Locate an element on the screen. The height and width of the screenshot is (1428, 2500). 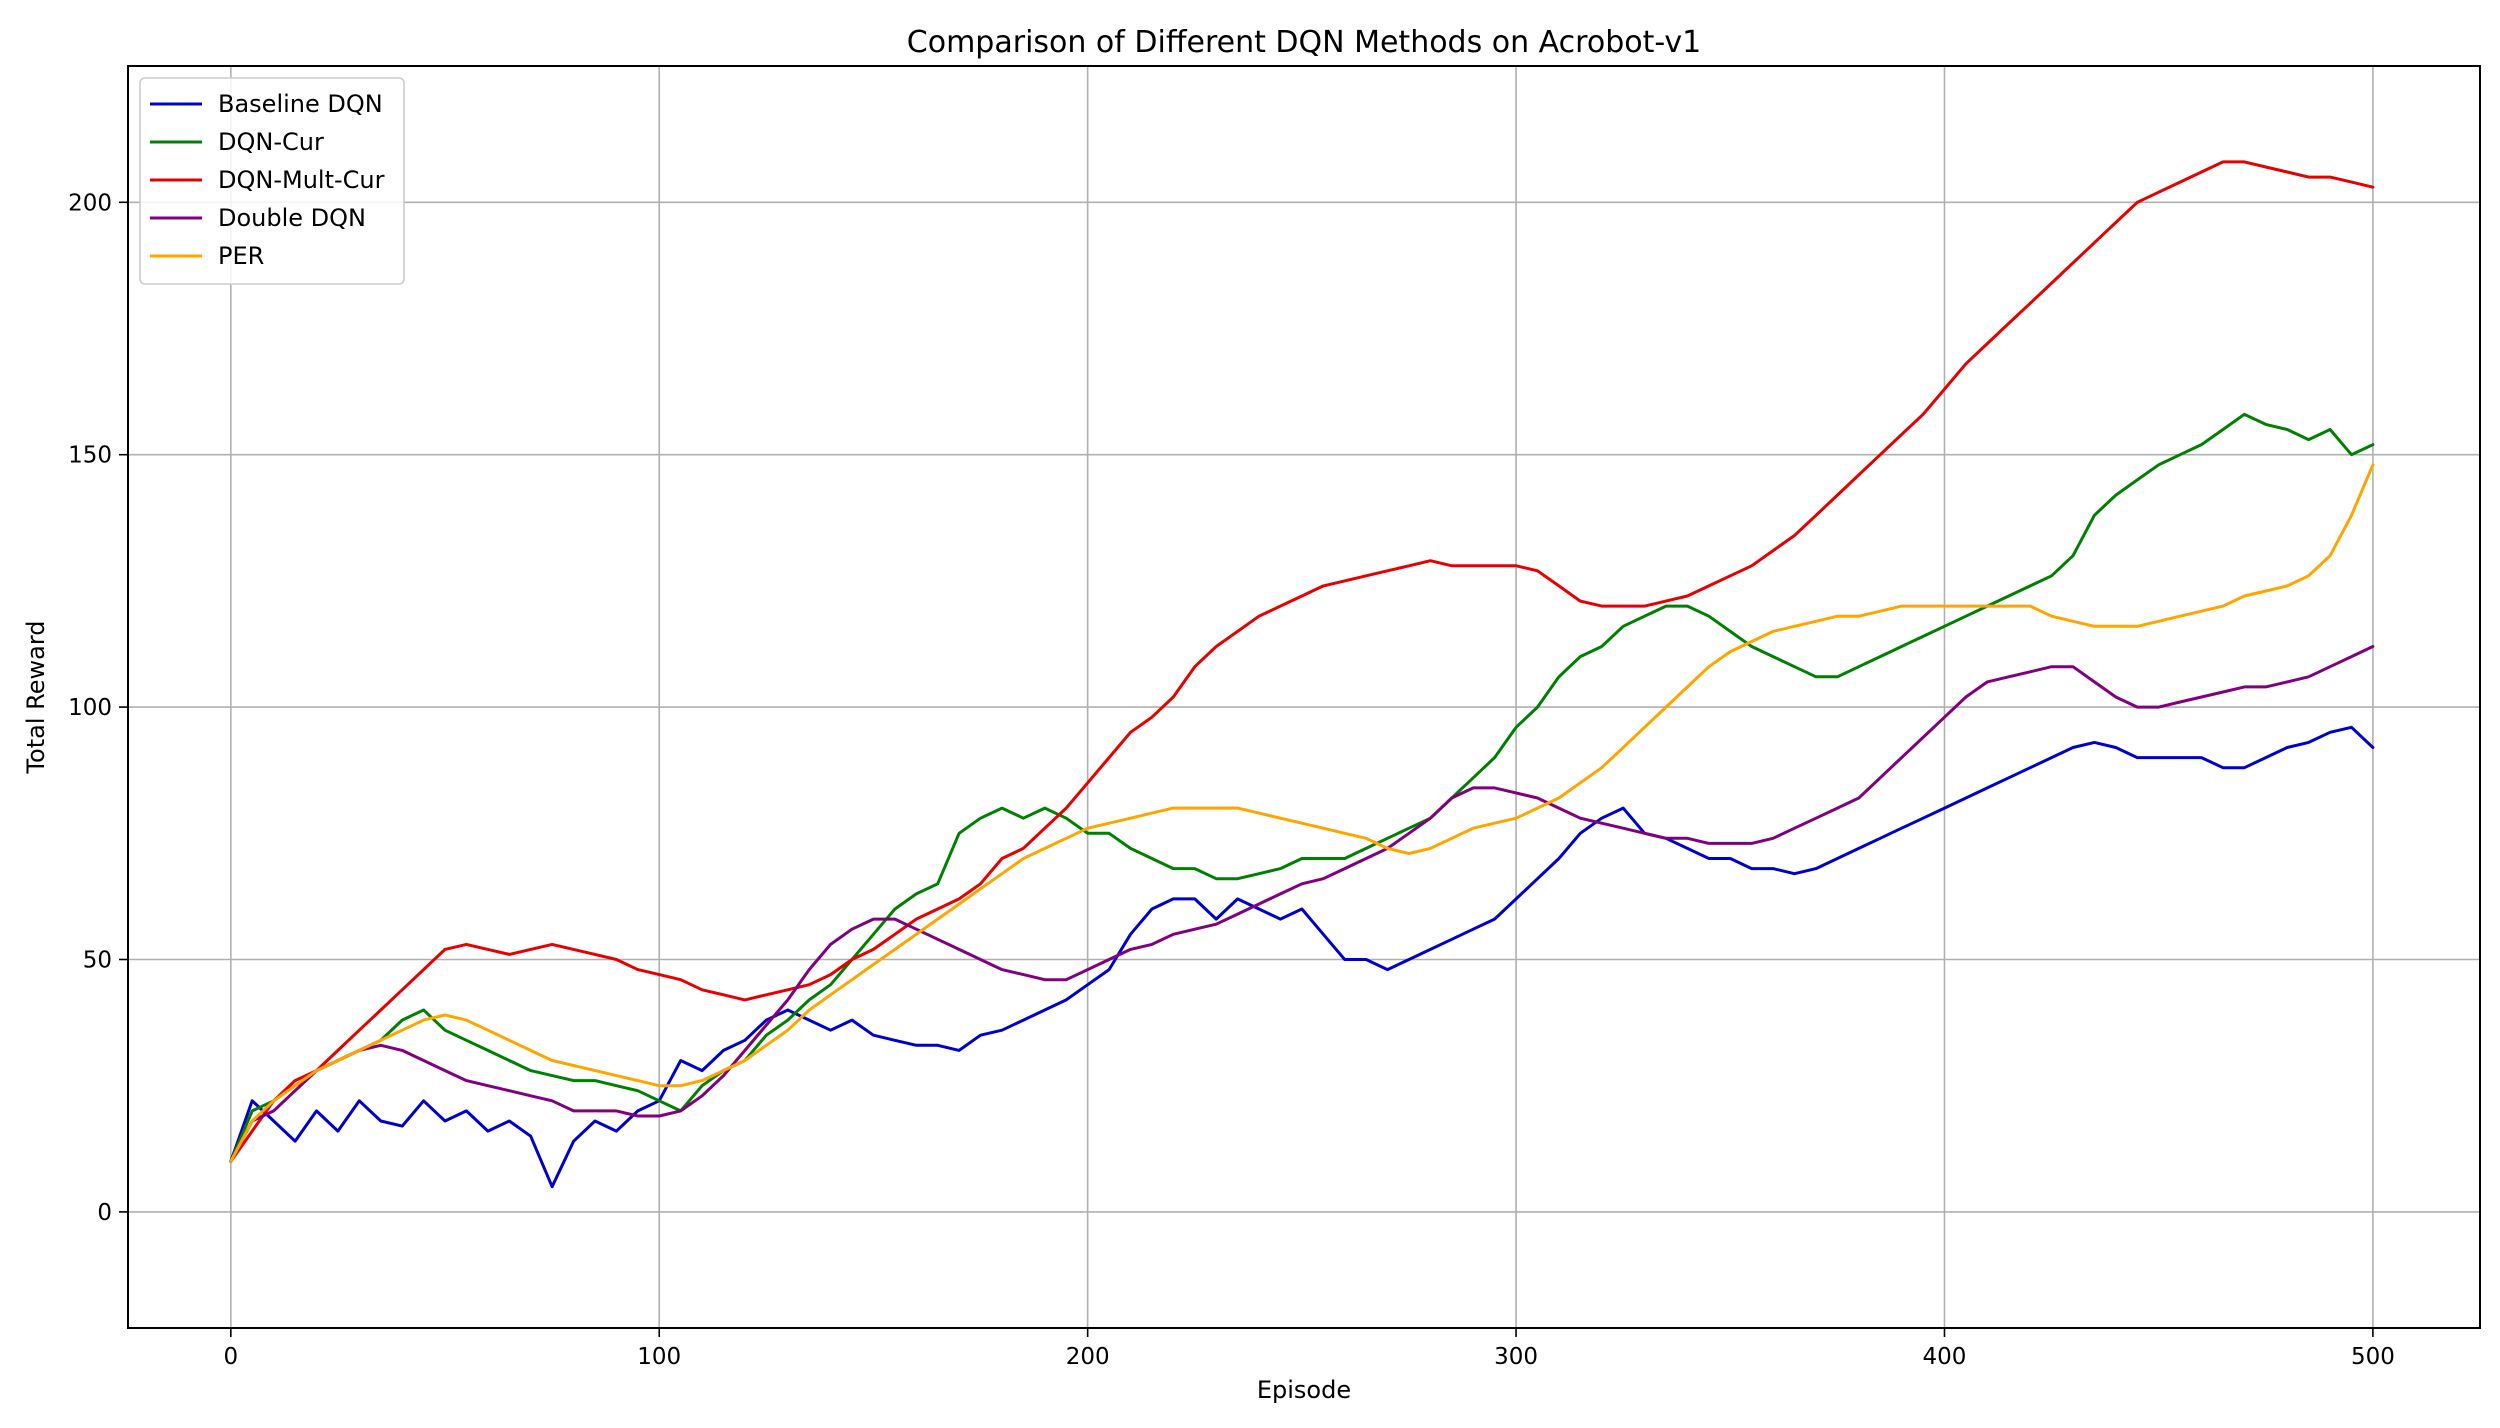
legend-box is located at coordinates (272, 181).